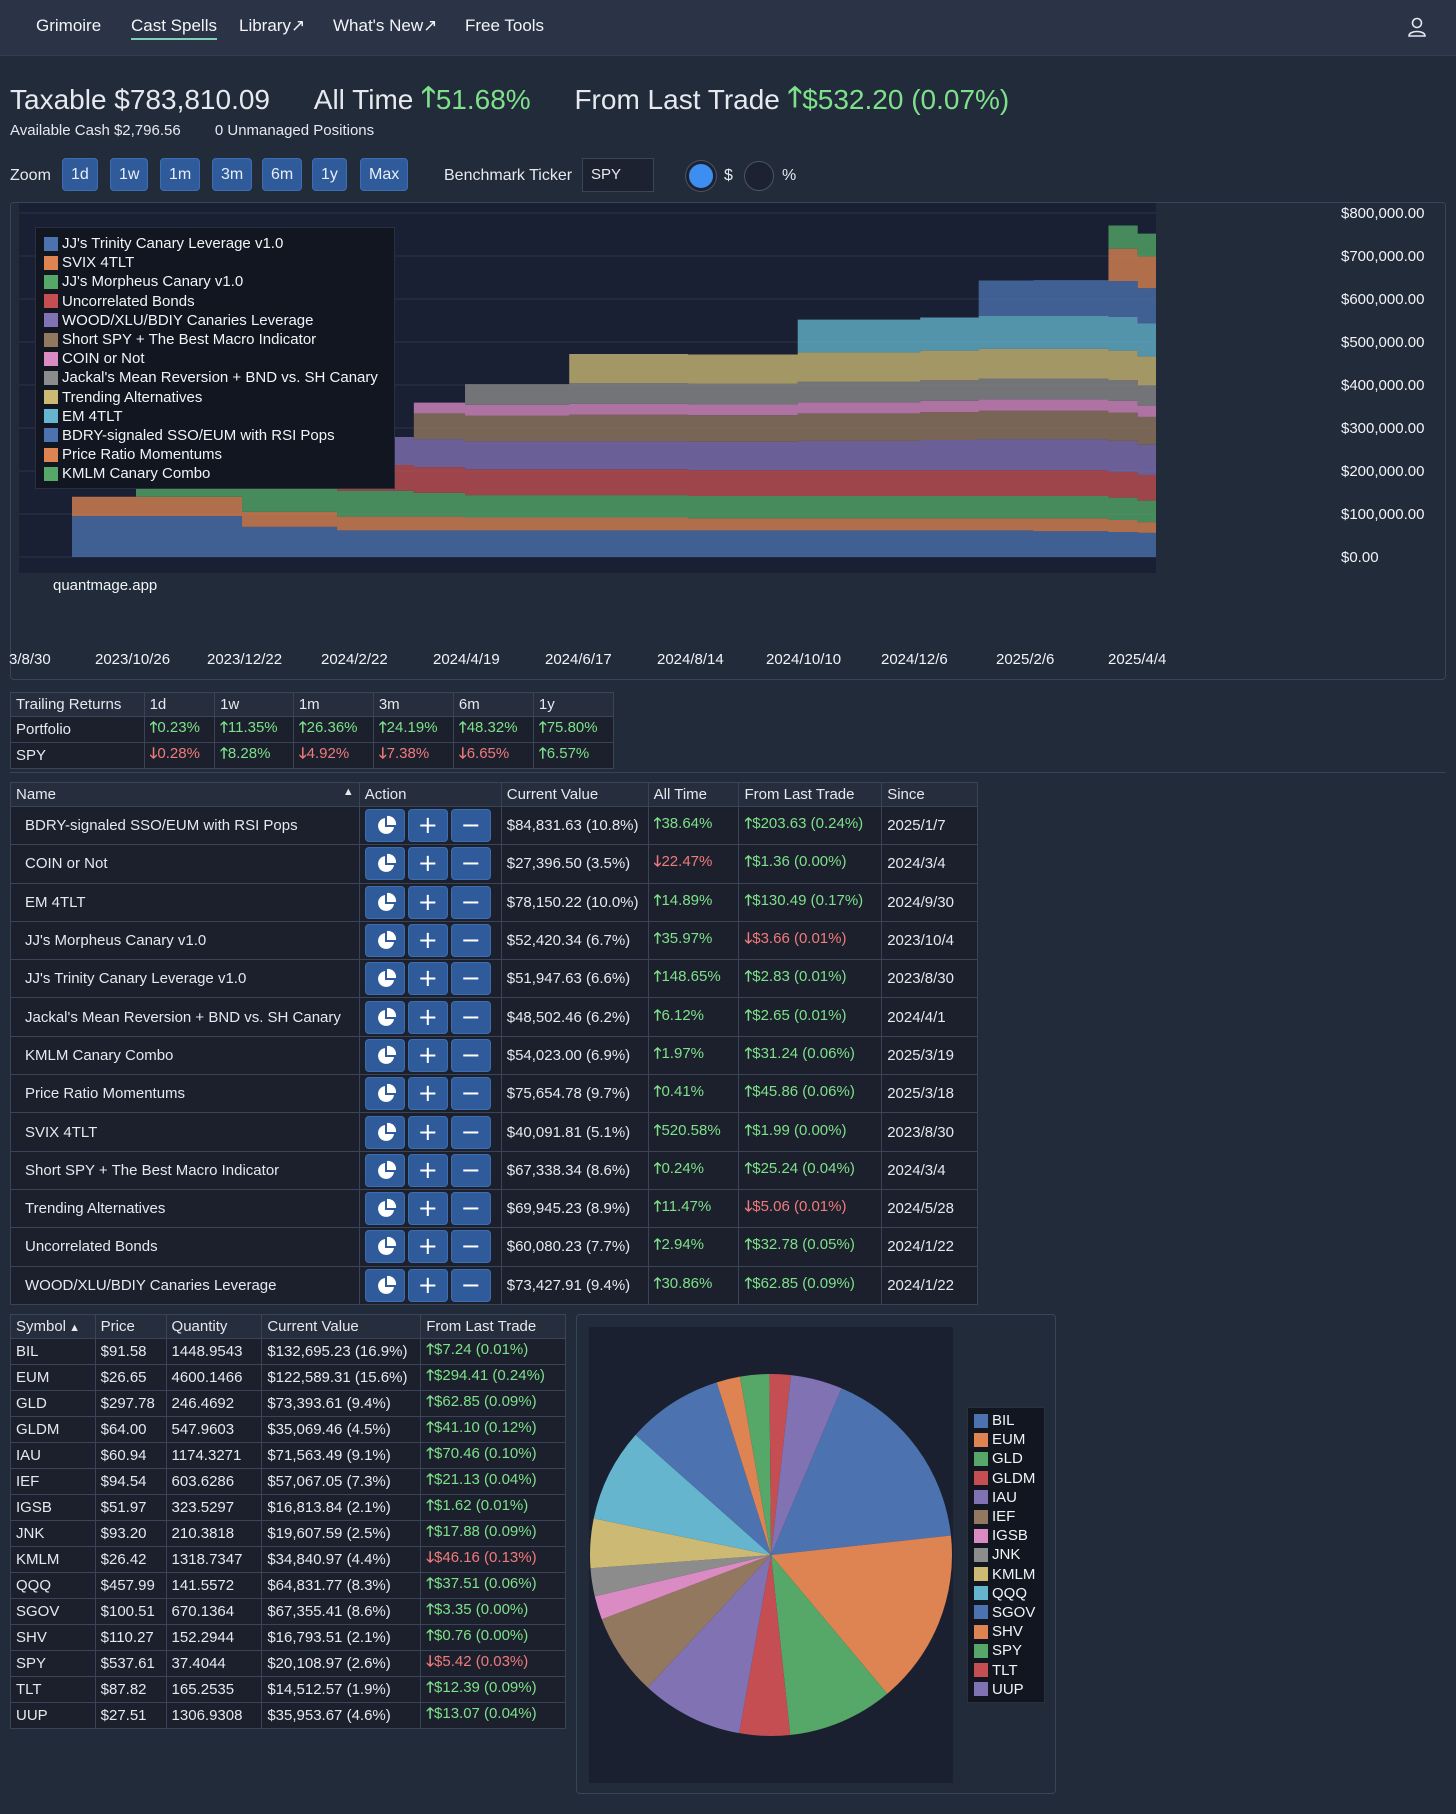  I want to click on zoom-max-button: Max, so click(384, 174).